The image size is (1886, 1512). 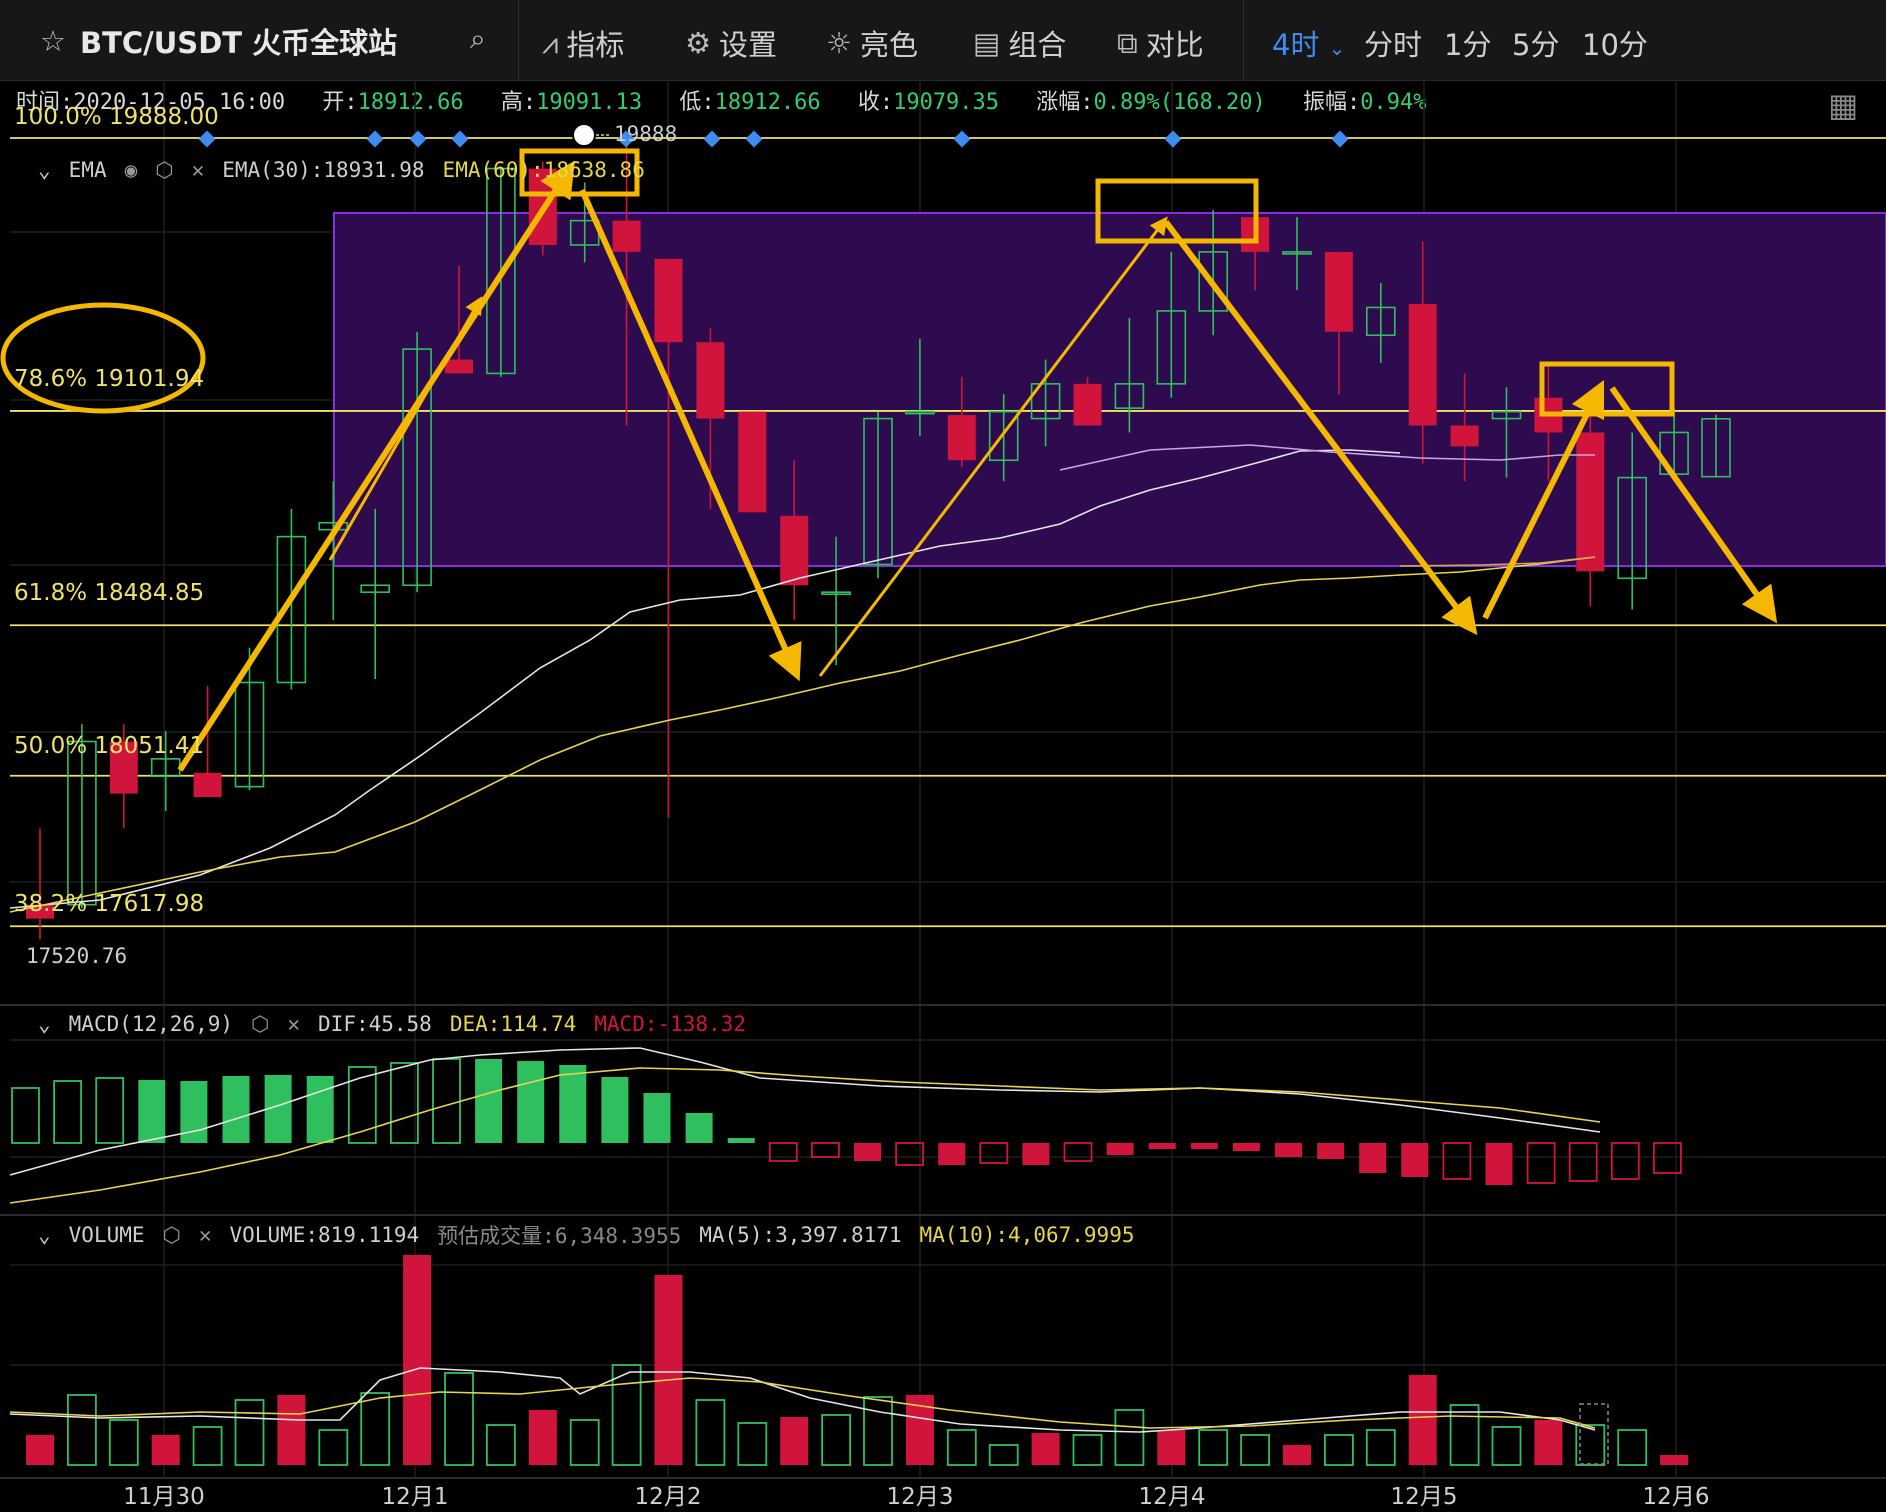 I want to click on estimated-volume-bar, so click(x=1594, y=1434).